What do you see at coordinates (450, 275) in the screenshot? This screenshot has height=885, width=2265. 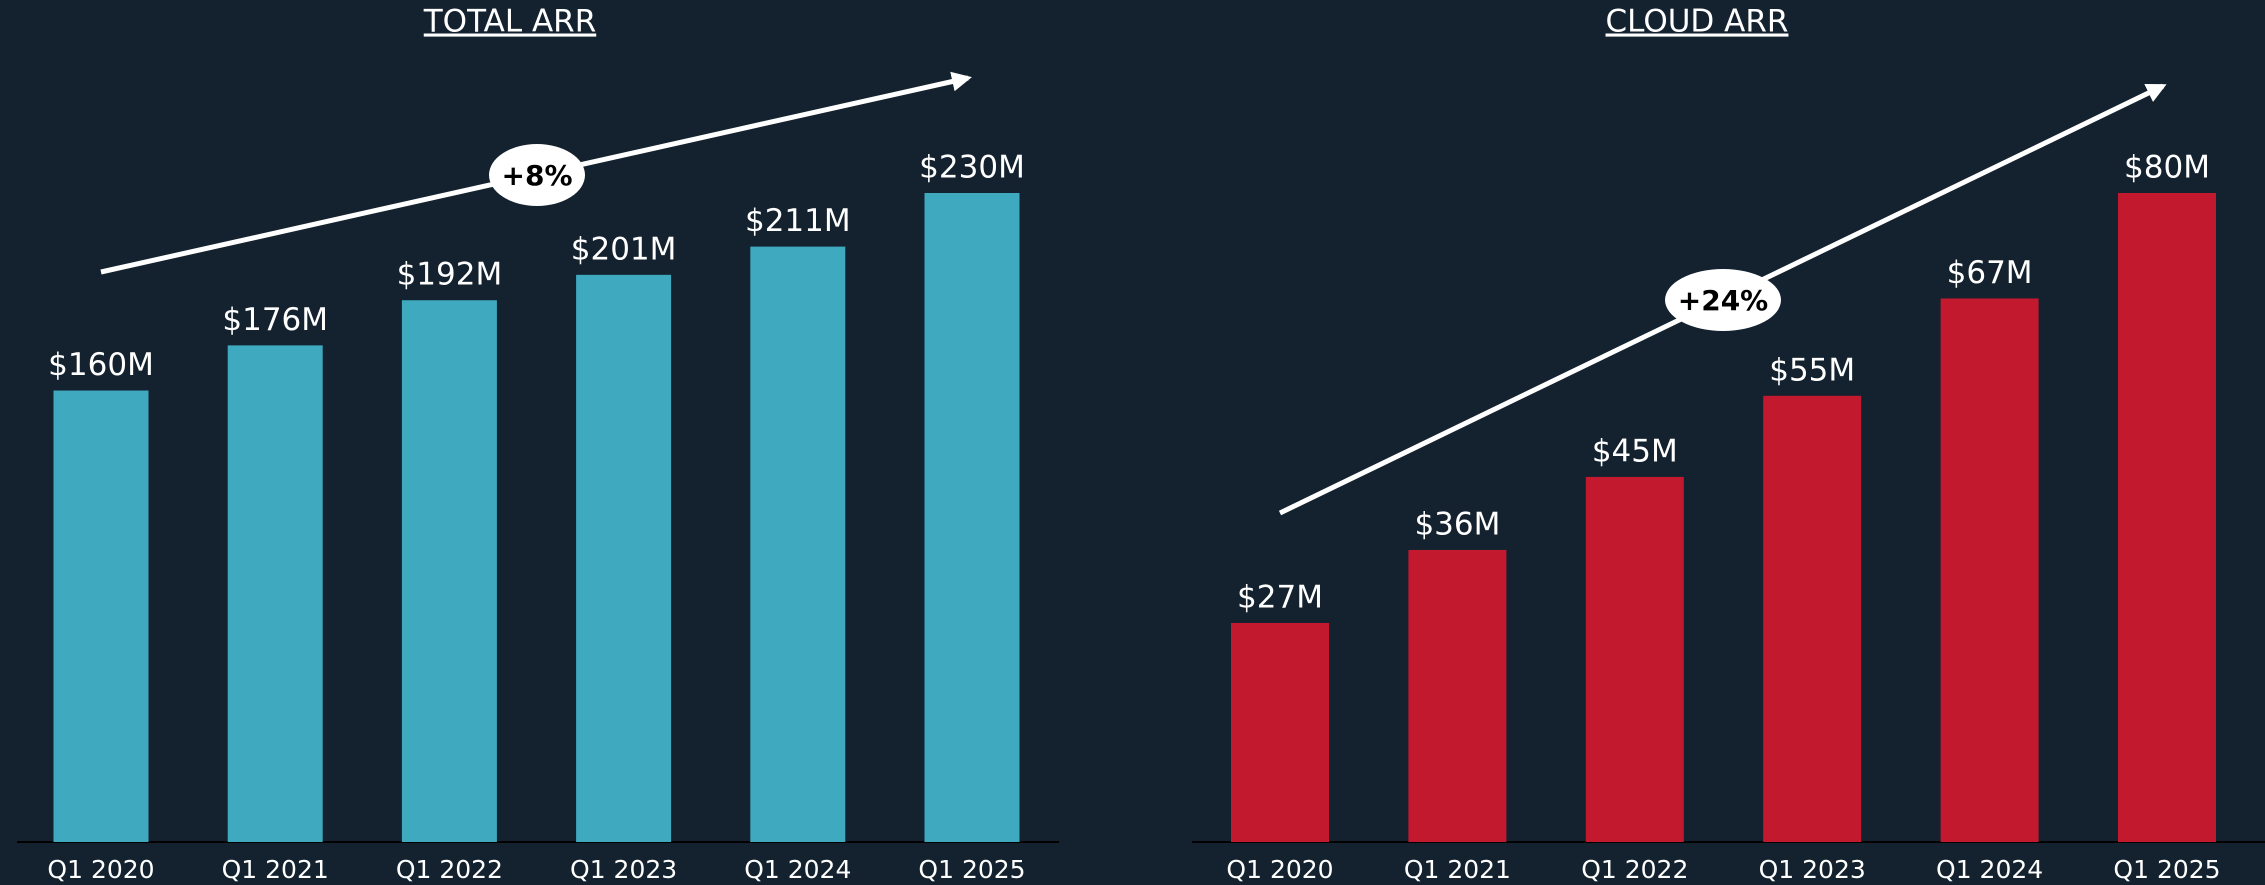 I see `value-label: $192M` at bounding box center [450, 275].